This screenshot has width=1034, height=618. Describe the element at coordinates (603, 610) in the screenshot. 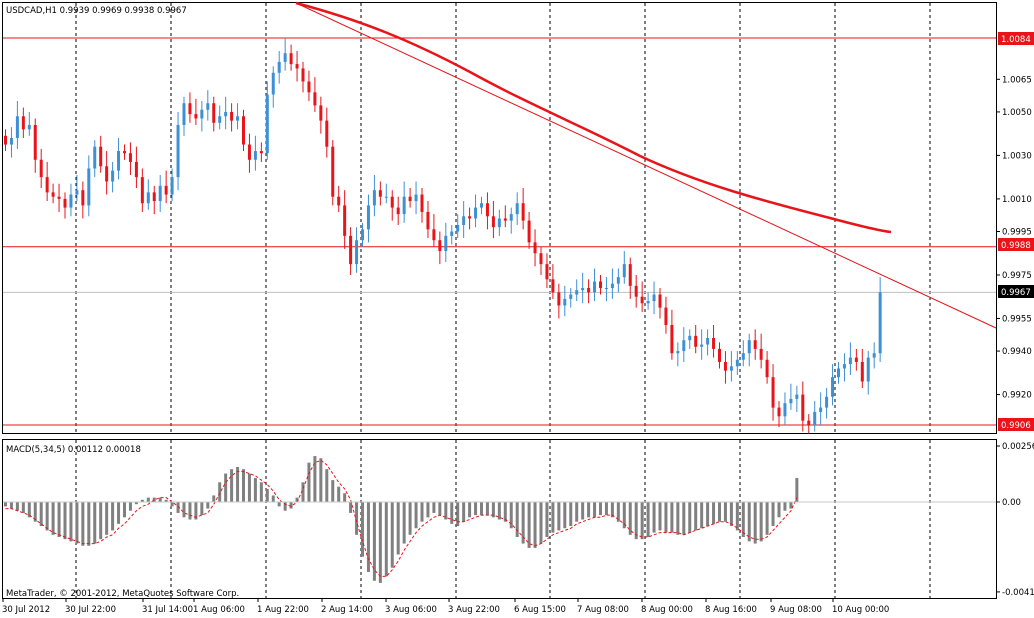

I see `time-tick-label: 7 Aug 08:00` at that location.